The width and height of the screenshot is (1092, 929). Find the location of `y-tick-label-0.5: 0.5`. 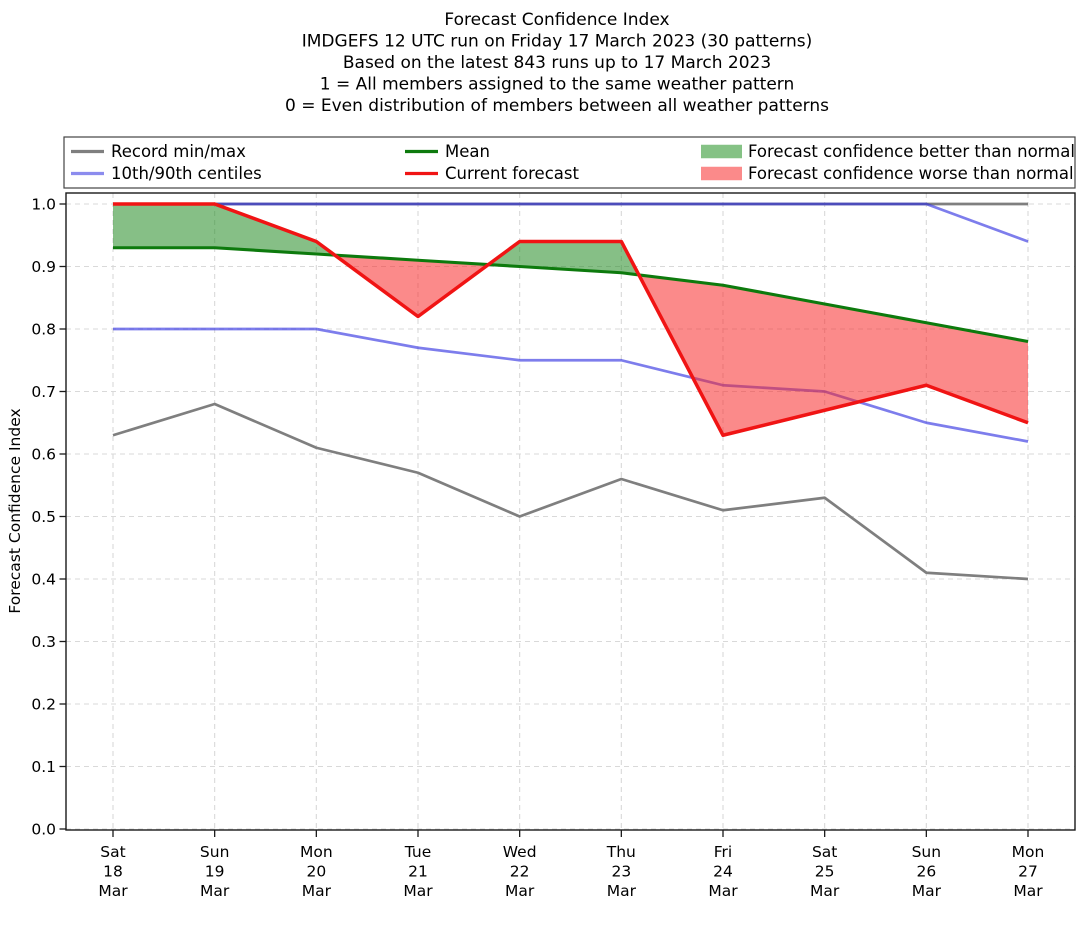

y-tick-label-0.5: 0.5 is located at coordinates (43, 517).